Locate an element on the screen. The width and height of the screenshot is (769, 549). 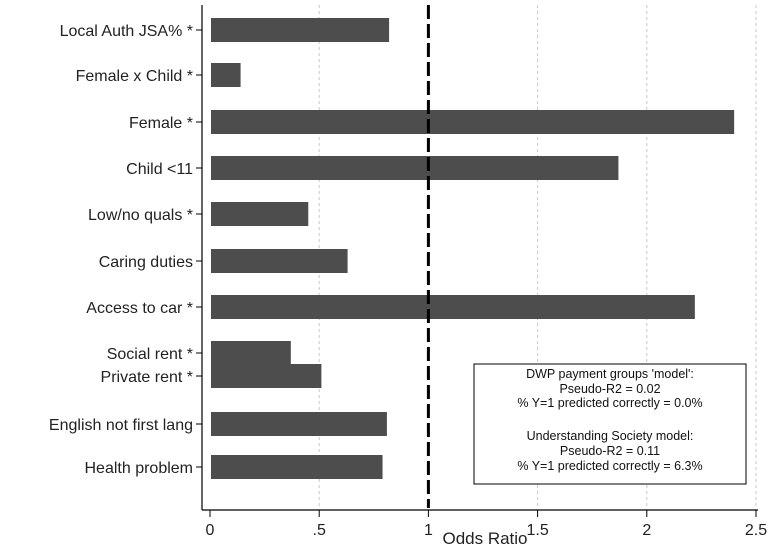
x-tick-label: .5 is located at coordinates (319, 530).